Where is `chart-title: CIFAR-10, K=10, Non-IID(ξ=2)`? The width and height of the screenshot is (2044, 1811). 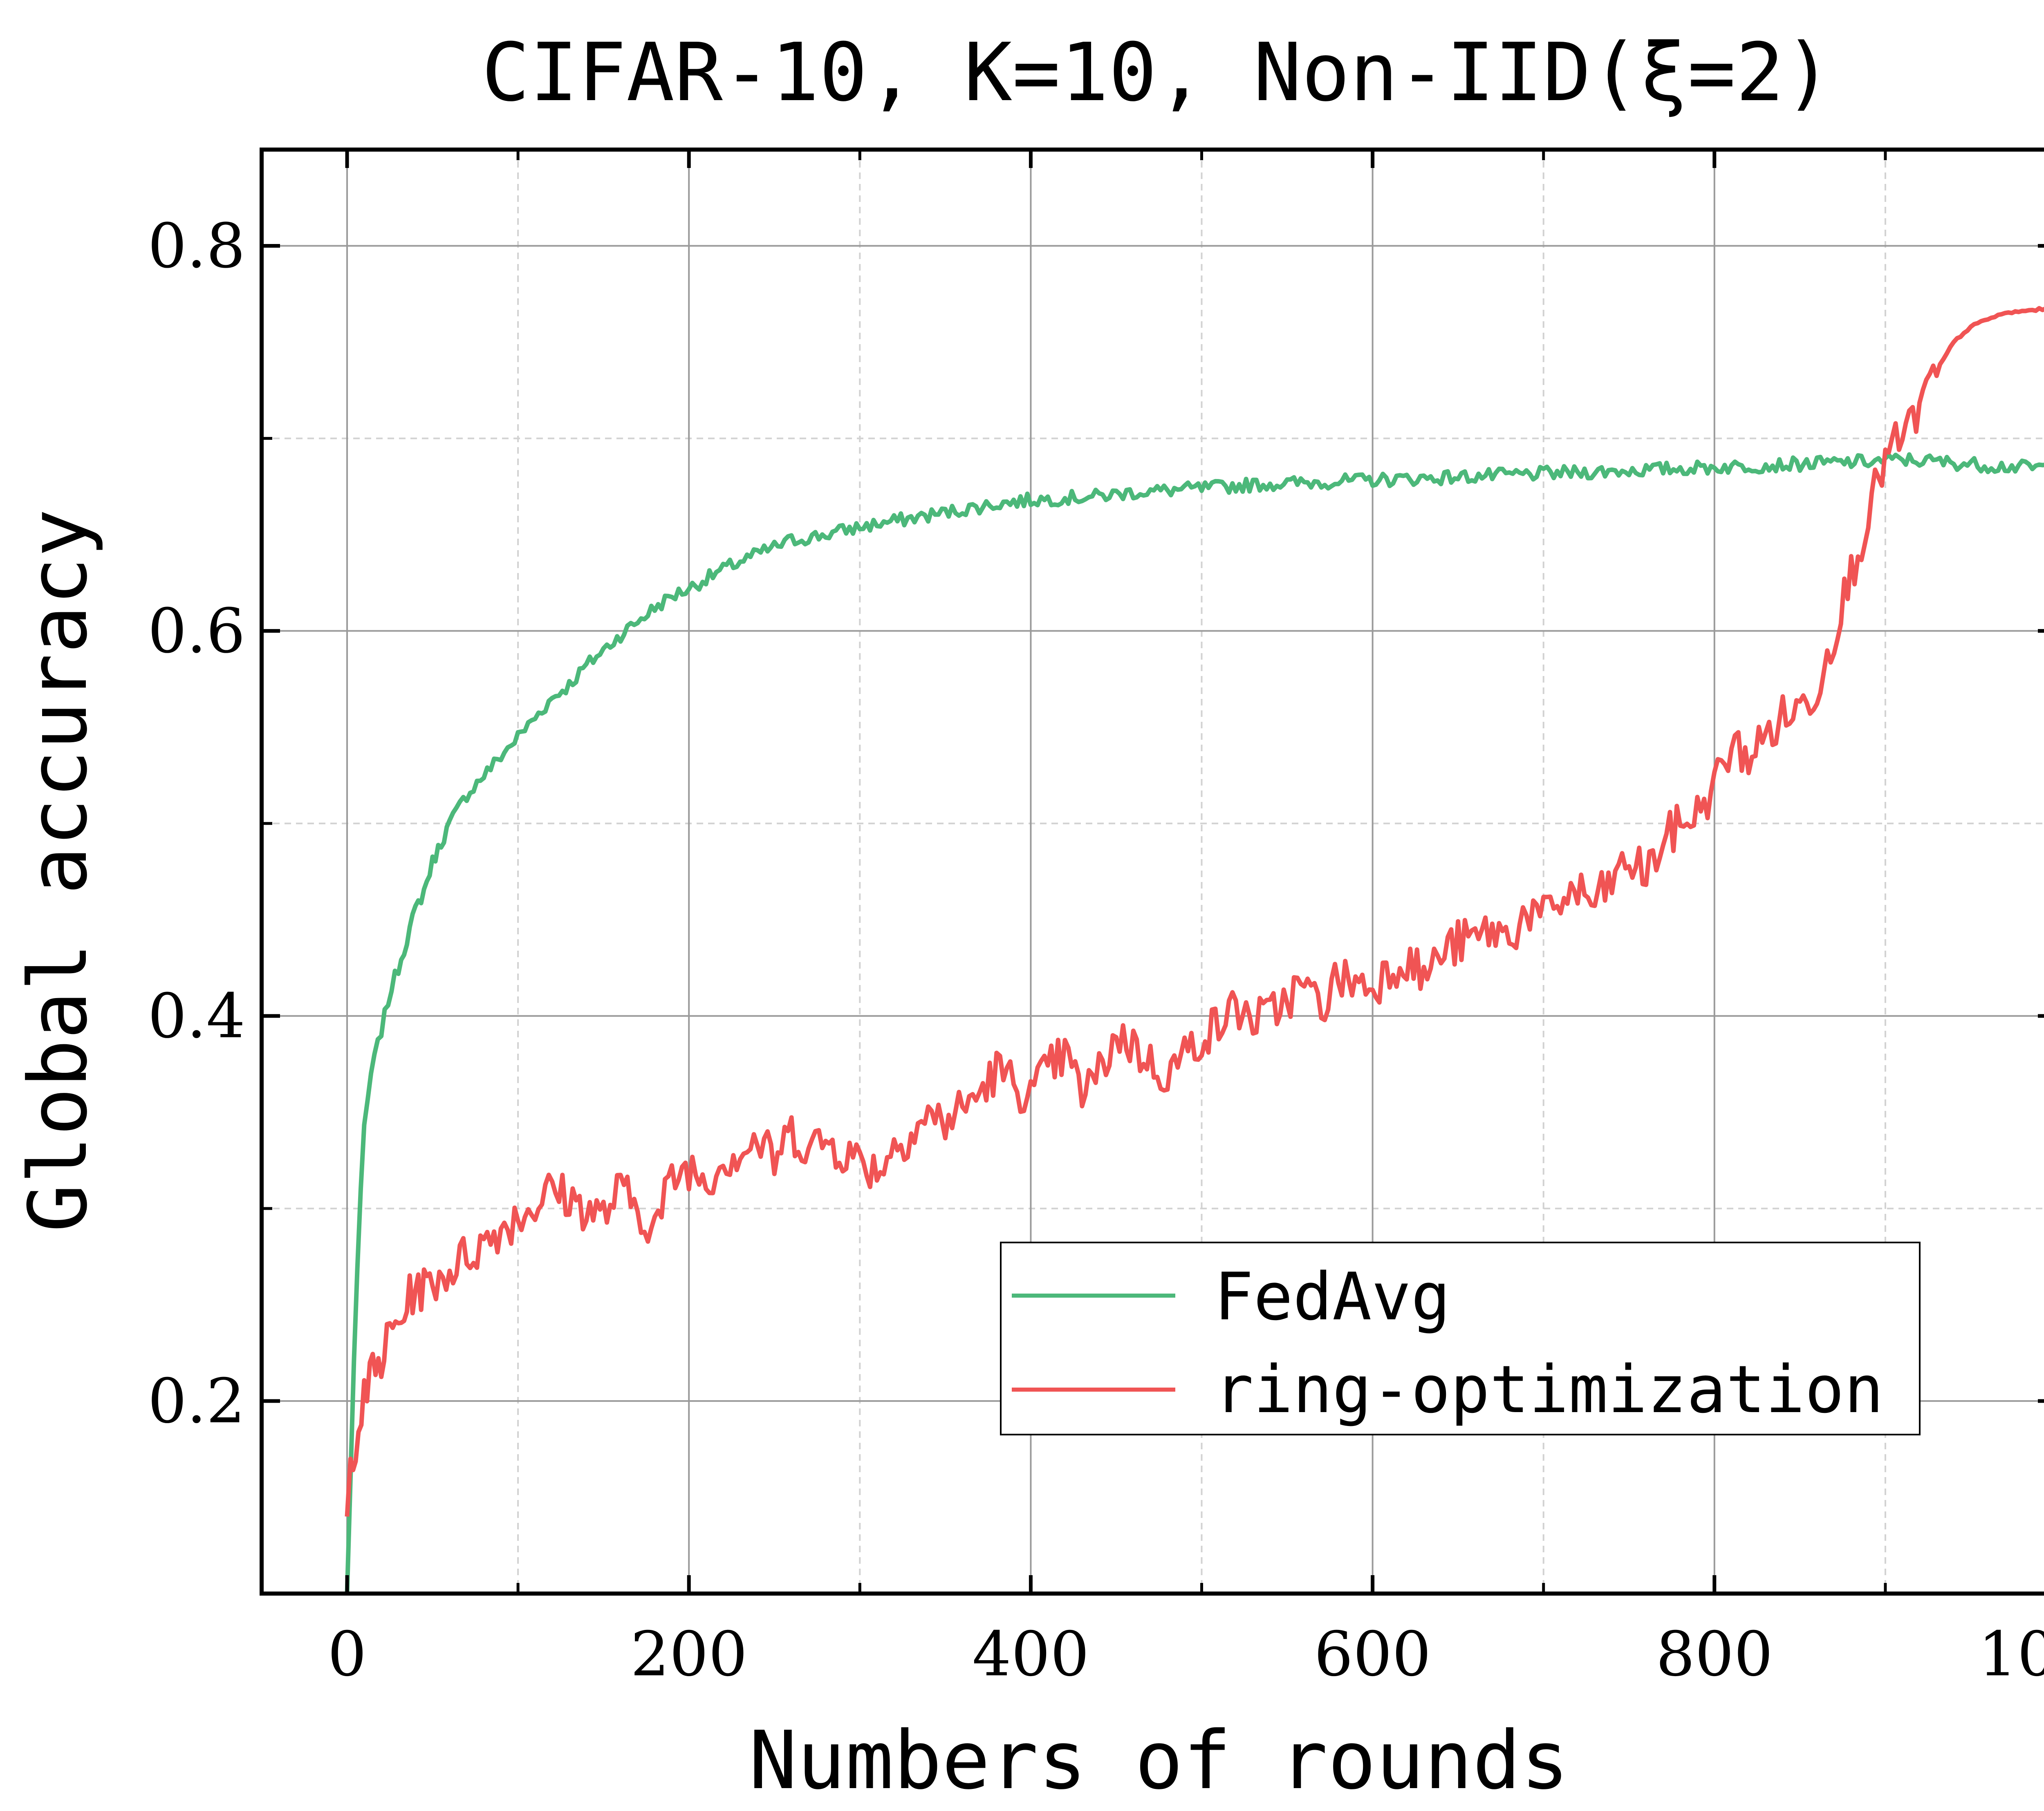 chart-title: CIFAR-10, K=10, Non-IID(ξ=2) is located at coordinates (1157, 73).